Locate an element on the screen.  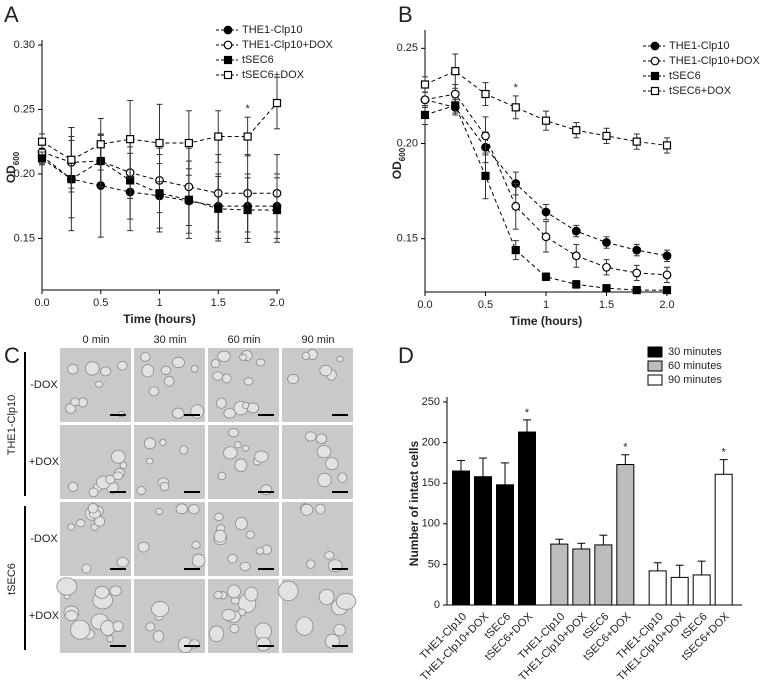
legend-label: tSEC6+DOX is located at coordinates (273, 75).